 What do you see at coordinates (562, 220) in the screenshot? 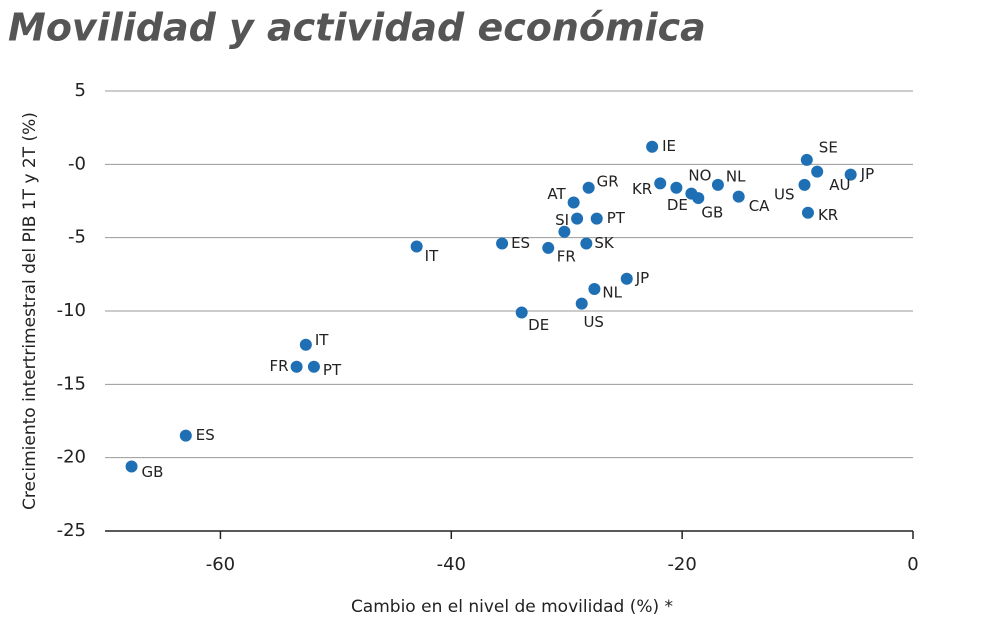
I see `point-label: SI` at bounding box center [562, 220].